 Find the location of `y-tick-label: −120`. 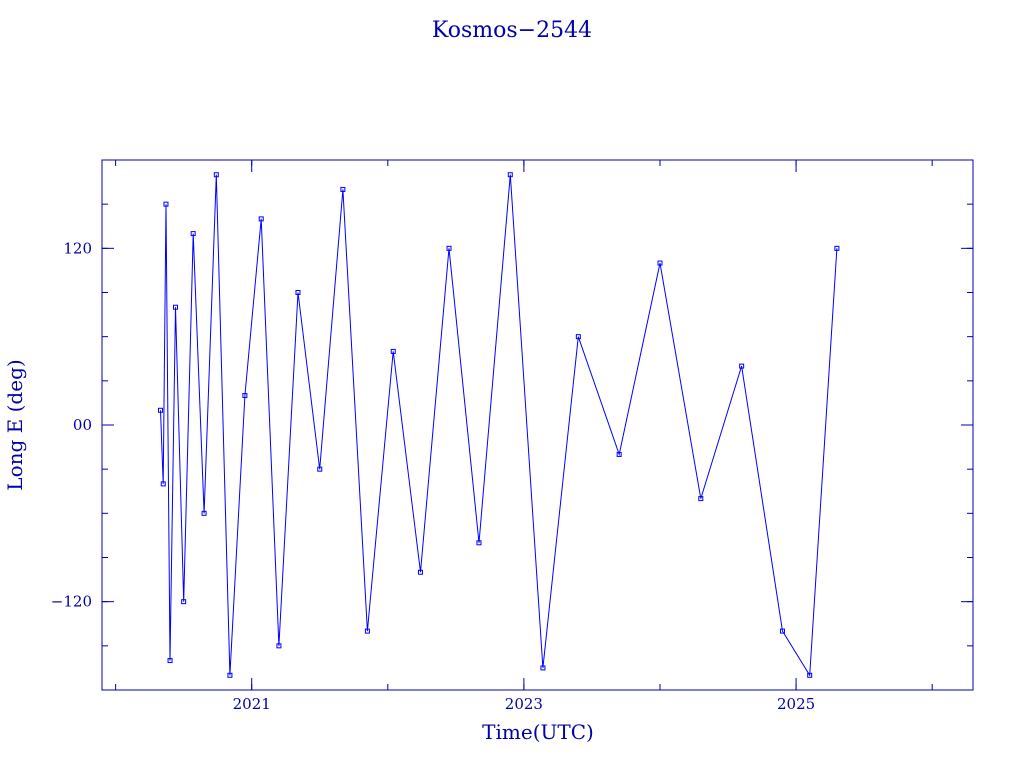

y-tick-label: −120 is located at coordinates (71, 602).